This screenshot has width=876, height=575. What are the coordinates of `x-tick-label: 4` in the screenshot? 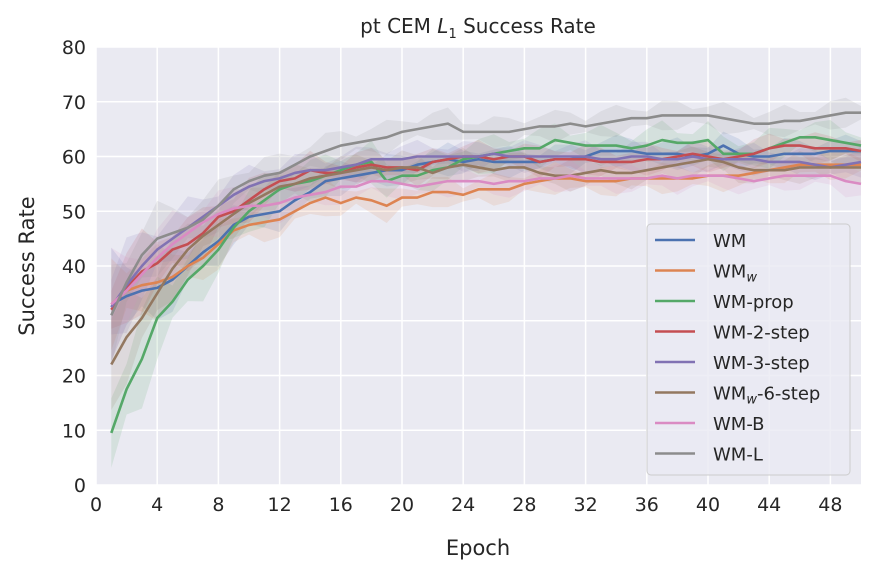 It's located at (157, 505).